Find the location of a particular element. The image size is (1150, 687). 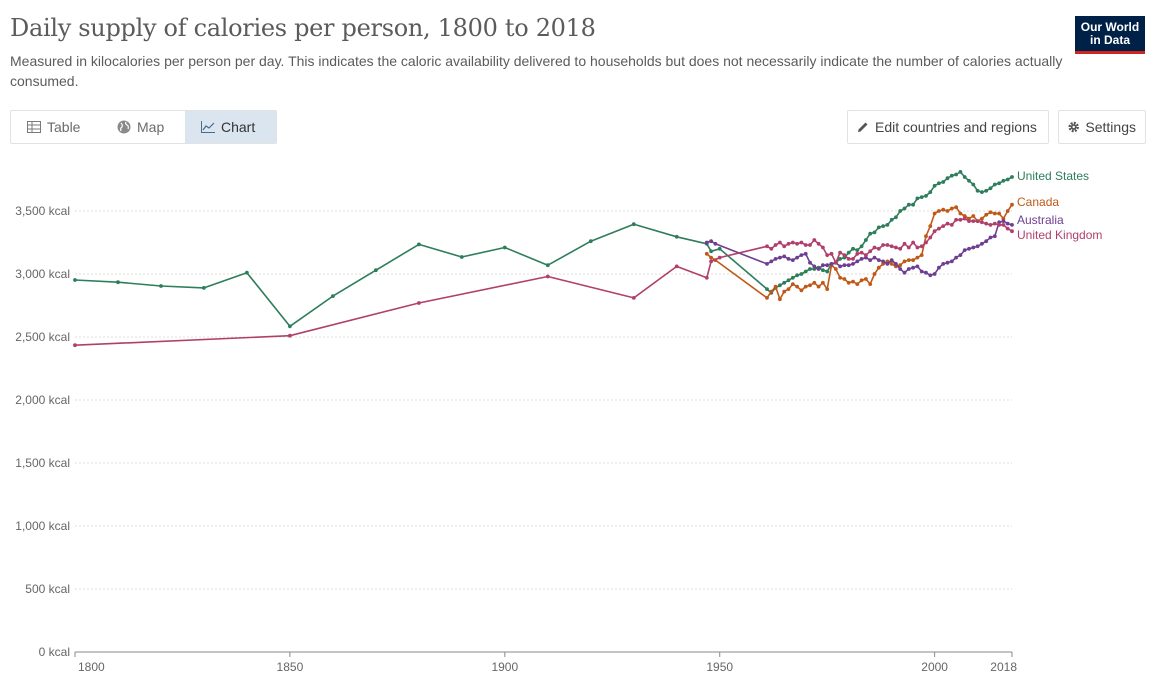

tab-table-label: Table is located at coordinates (64, 127).